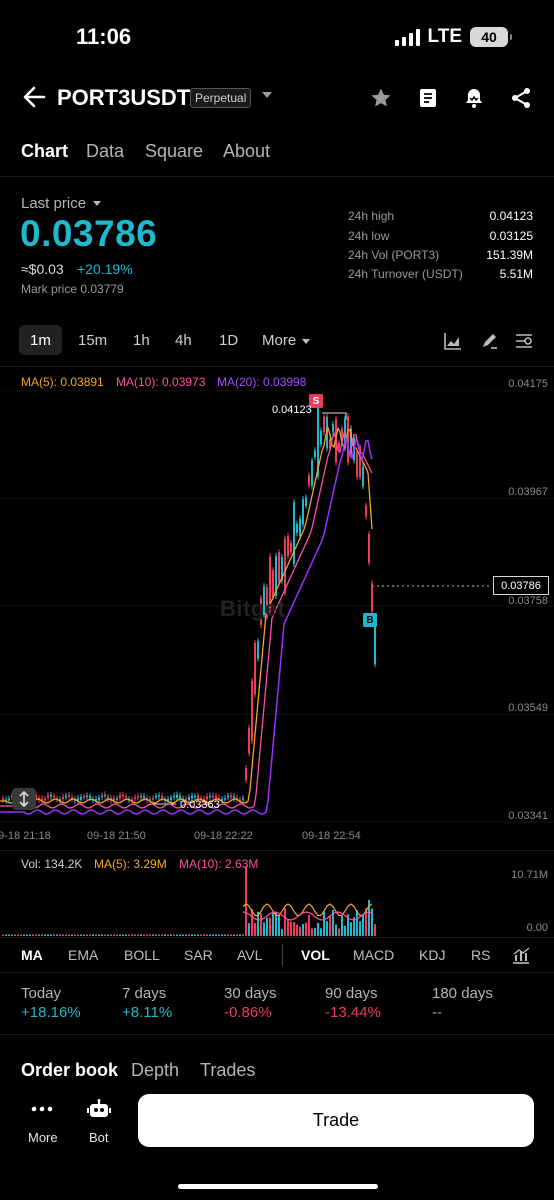 Image resolution: width=554 pixels, height=1200 pixels. Describe the element at coordinates (524, 341) in the screenshot. I see `settings-sliders-icon` at that location.